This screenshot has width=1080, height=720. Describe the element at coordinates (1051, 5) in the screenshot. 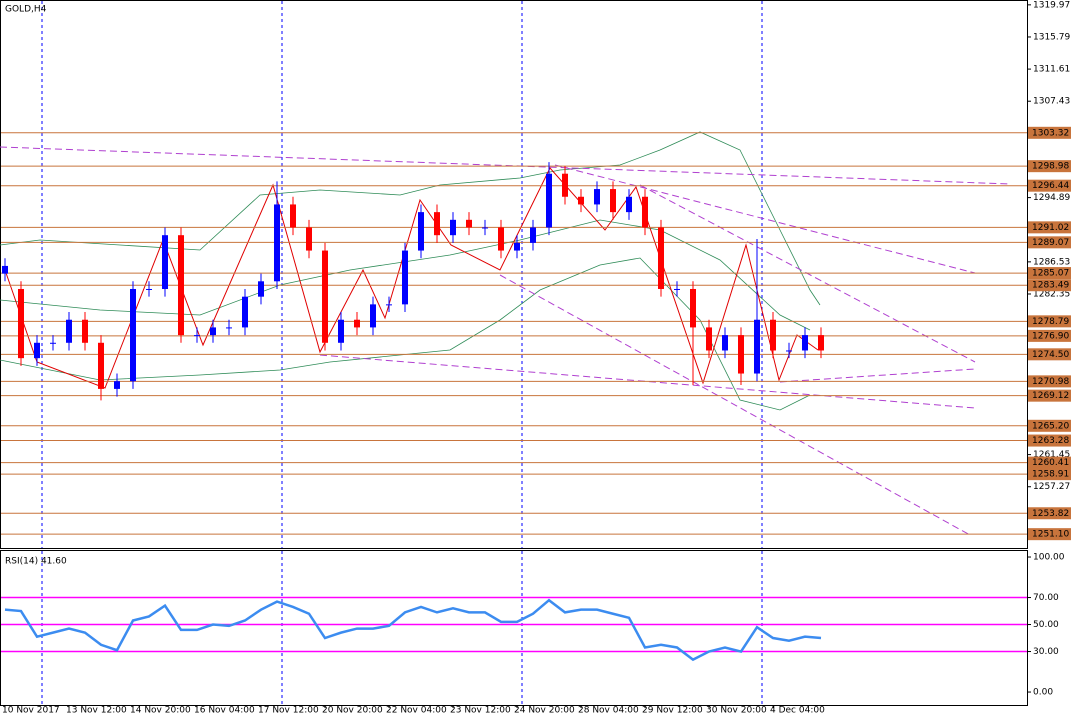

I see `y-tick-label: 1319.97` at that location.